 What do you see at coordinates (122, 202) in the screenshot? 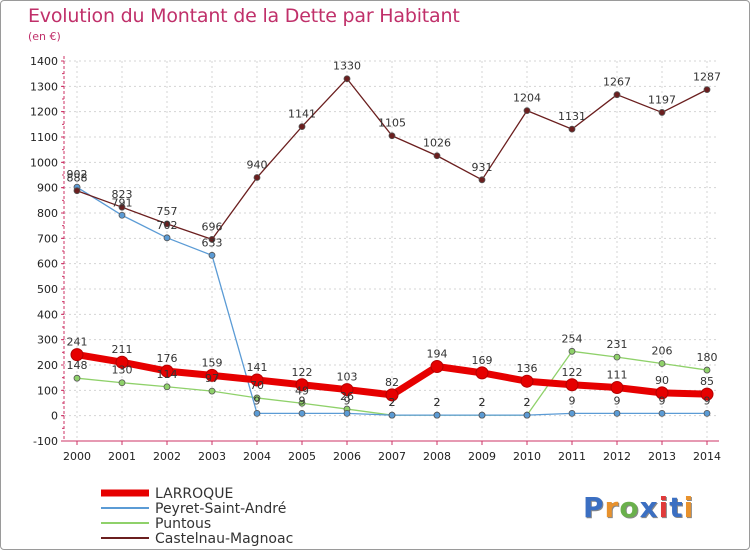
I see `data-label: 791` at bounding box center [122, 202].